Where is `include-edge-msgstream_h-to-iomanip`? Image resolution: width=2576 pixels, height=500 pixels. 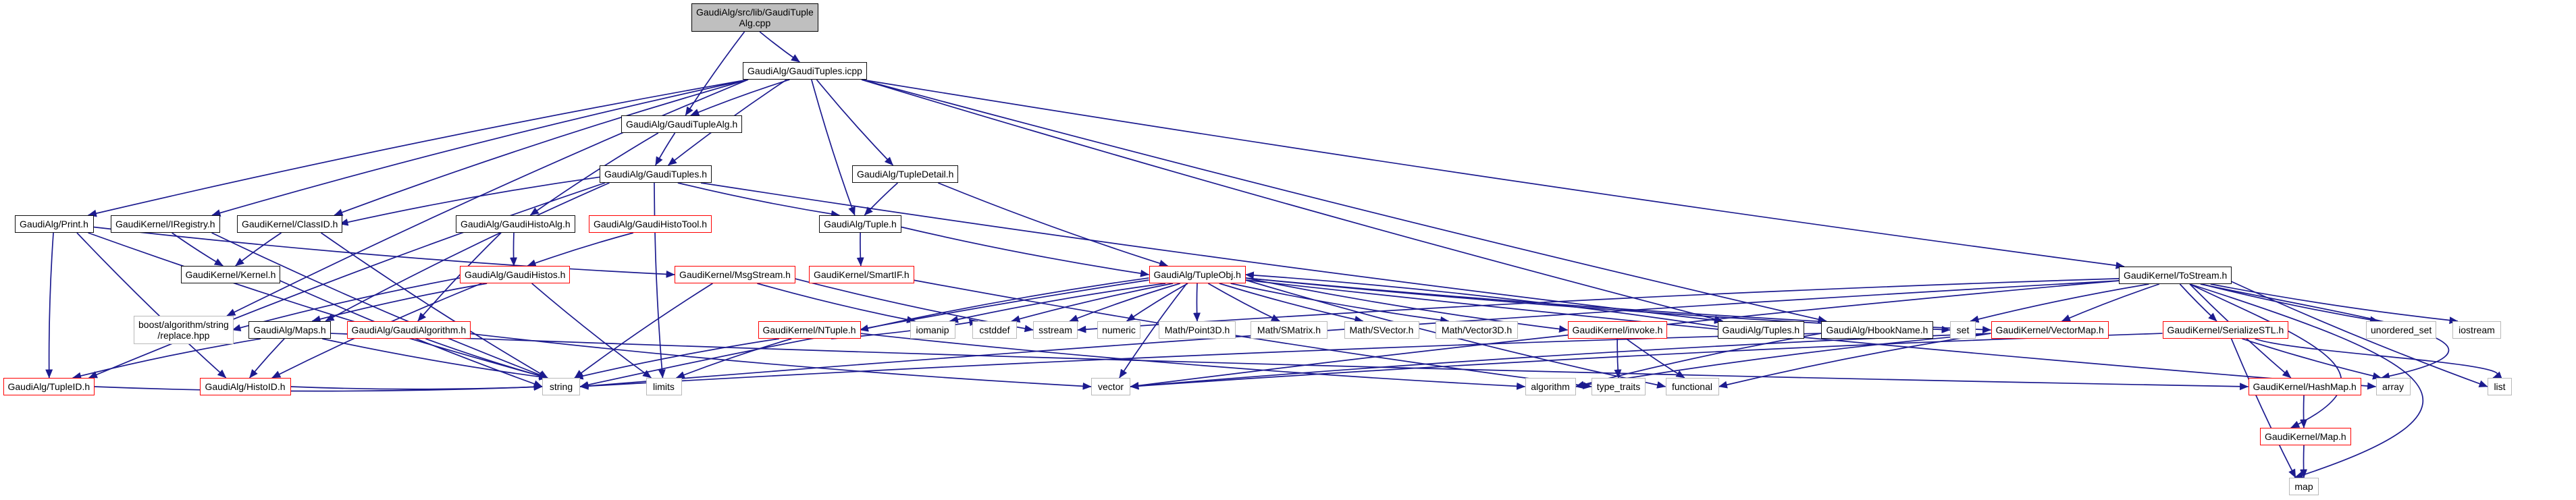 include-edge-msgstream_h-to-iomanip is located at coordinates (836, 303).